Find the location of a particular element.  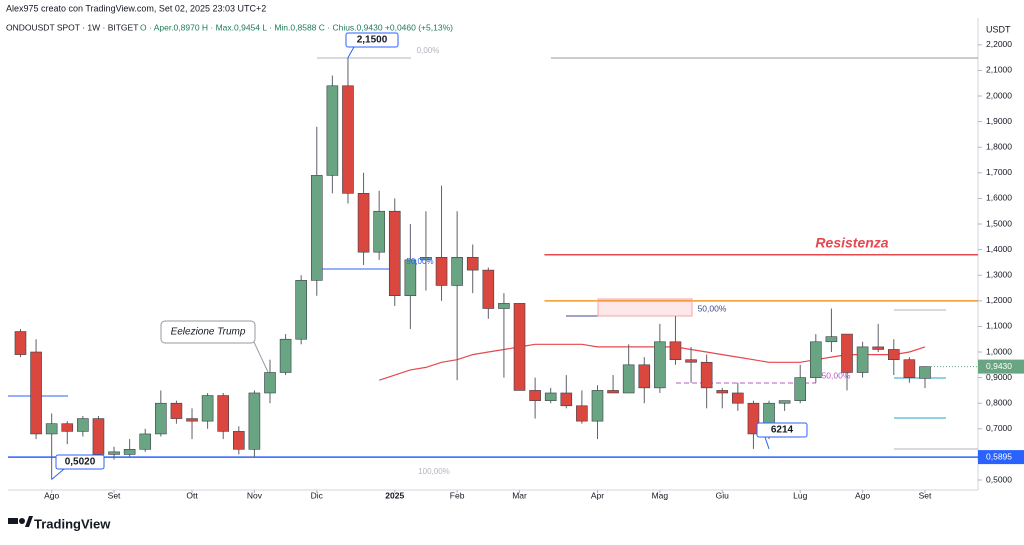

y-tick-label: 1,7000 is located at coordinates (999, 172).